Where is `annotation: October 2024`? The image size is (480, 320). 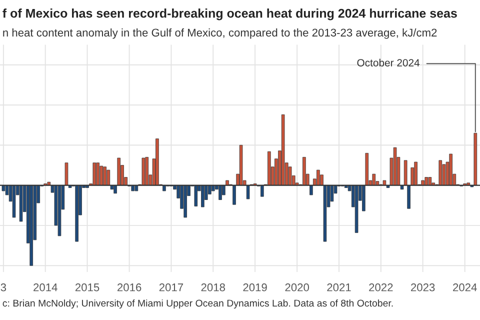
annotation: October 2024 is located at coordinates (388, 62).